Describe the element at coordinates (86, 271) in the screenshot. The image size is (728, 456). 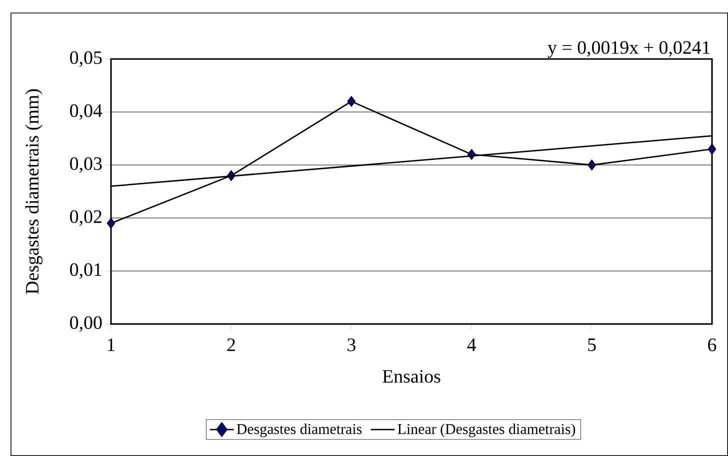
I see `y-tick-label: 0,01` at that location.